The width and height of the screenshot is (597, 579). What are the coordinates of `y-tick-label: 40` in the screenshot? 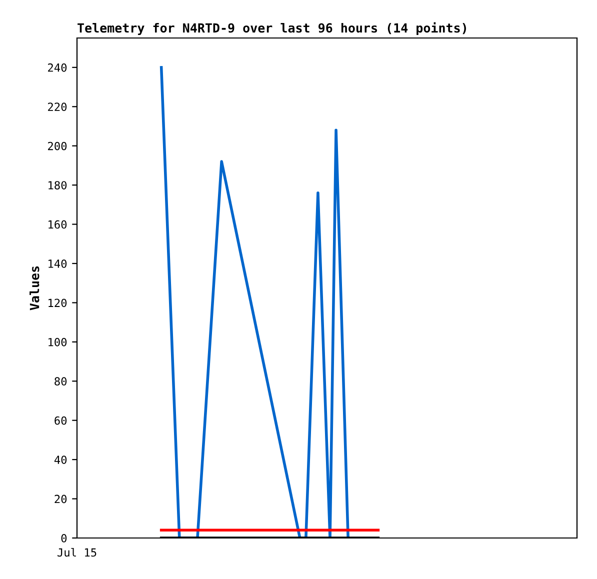 It's located at (60, 460).